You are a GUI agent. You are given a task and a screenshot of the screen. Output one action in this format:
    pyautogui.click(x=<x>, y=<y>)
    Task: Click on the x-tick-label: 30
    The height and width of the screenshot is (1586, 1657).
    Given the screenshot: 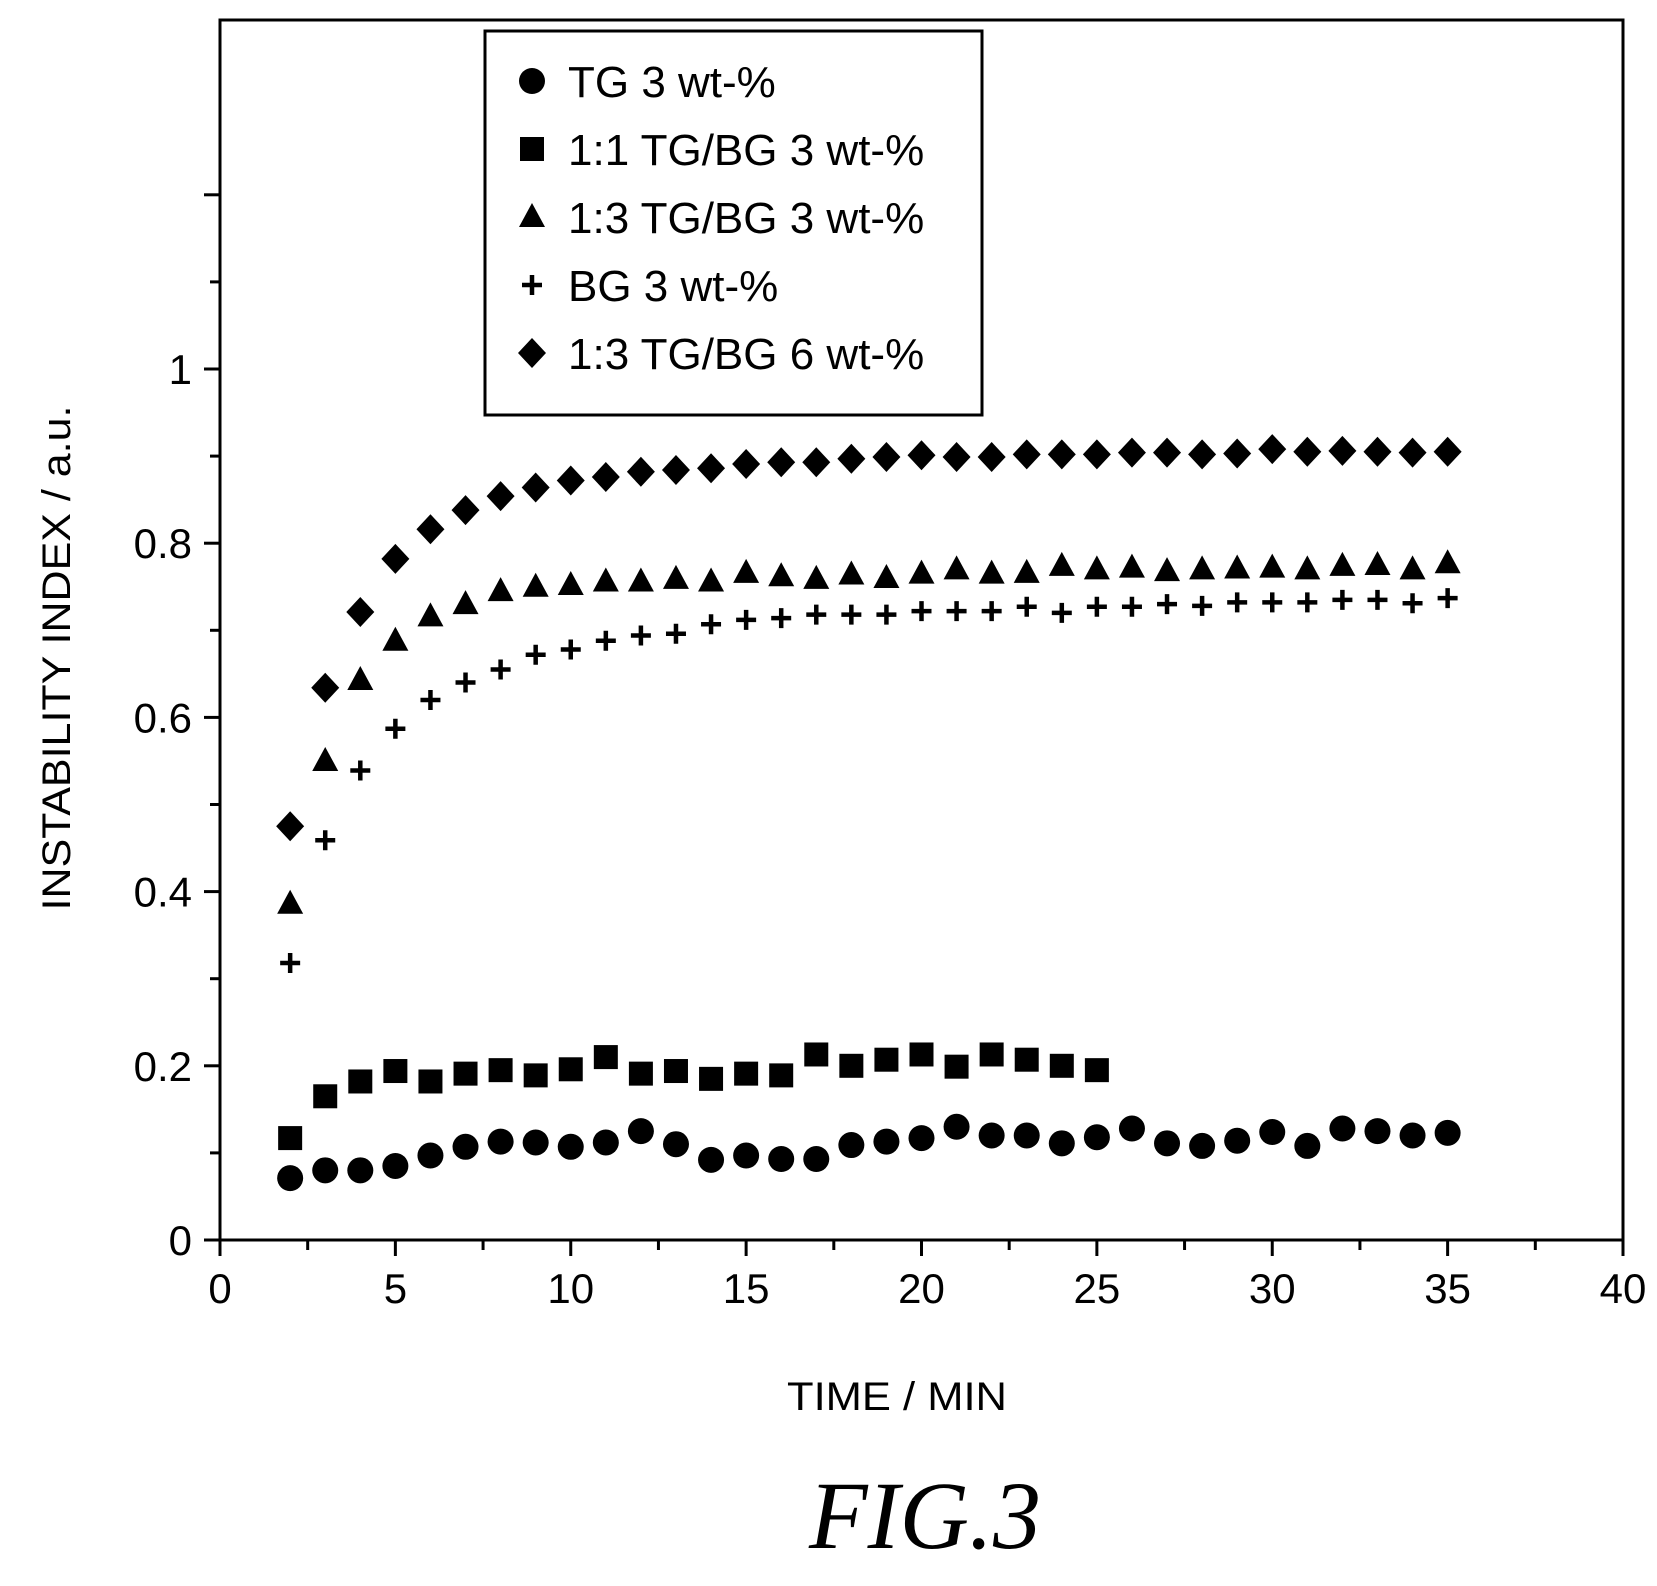 What is the action you would take?
    pyautogui.click(x=1272, y=1288)
    